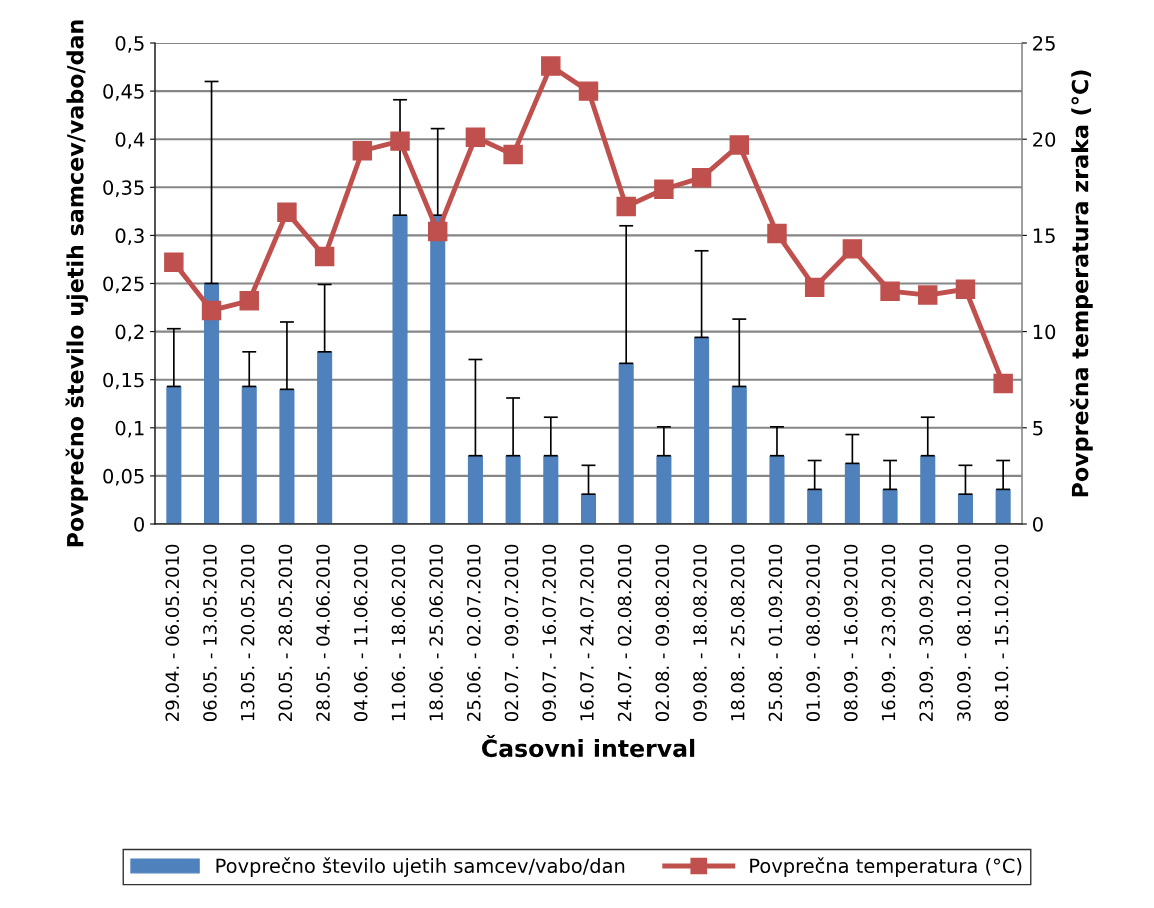 The width and height of the screenshot is (1154, 908). What do you see at coordinates (129, 333) in the screenshot?
I see `y-tick-label: 0,2` at bounding box center [129, 333].